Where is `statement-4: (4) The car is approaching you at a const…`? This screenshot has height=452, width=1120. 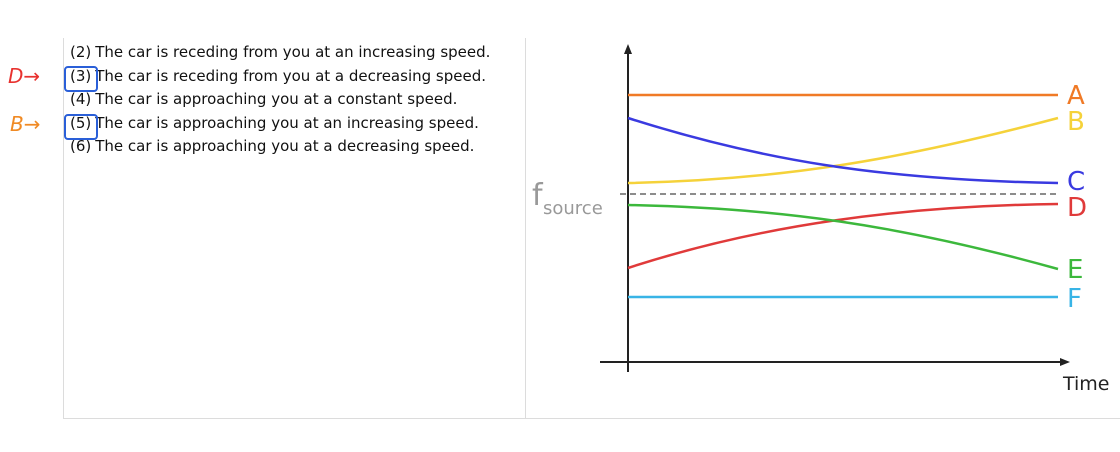
statement-4: (4) The car is approaching you at a const… is located at coordinates (280, 100).